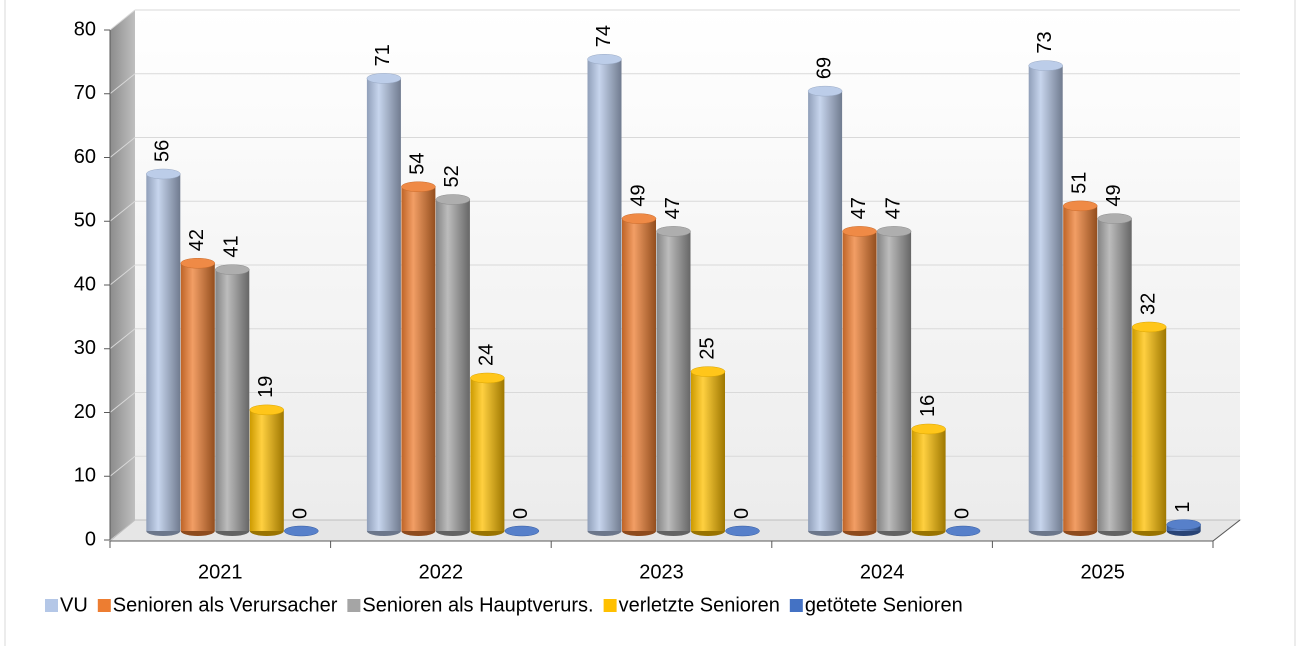 The image size is (1300, 651). What do you see at coordinates (85, 348) in the screenshot?
I see `y-tick-label: 30` at bounding box center [85, 348].